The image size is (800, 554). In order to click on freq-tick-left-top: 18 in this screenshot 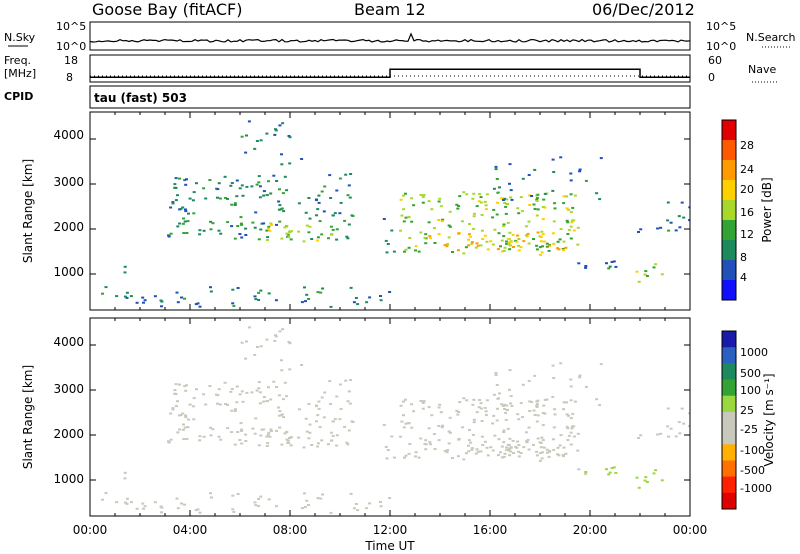, I will do `click(71, 60)`.